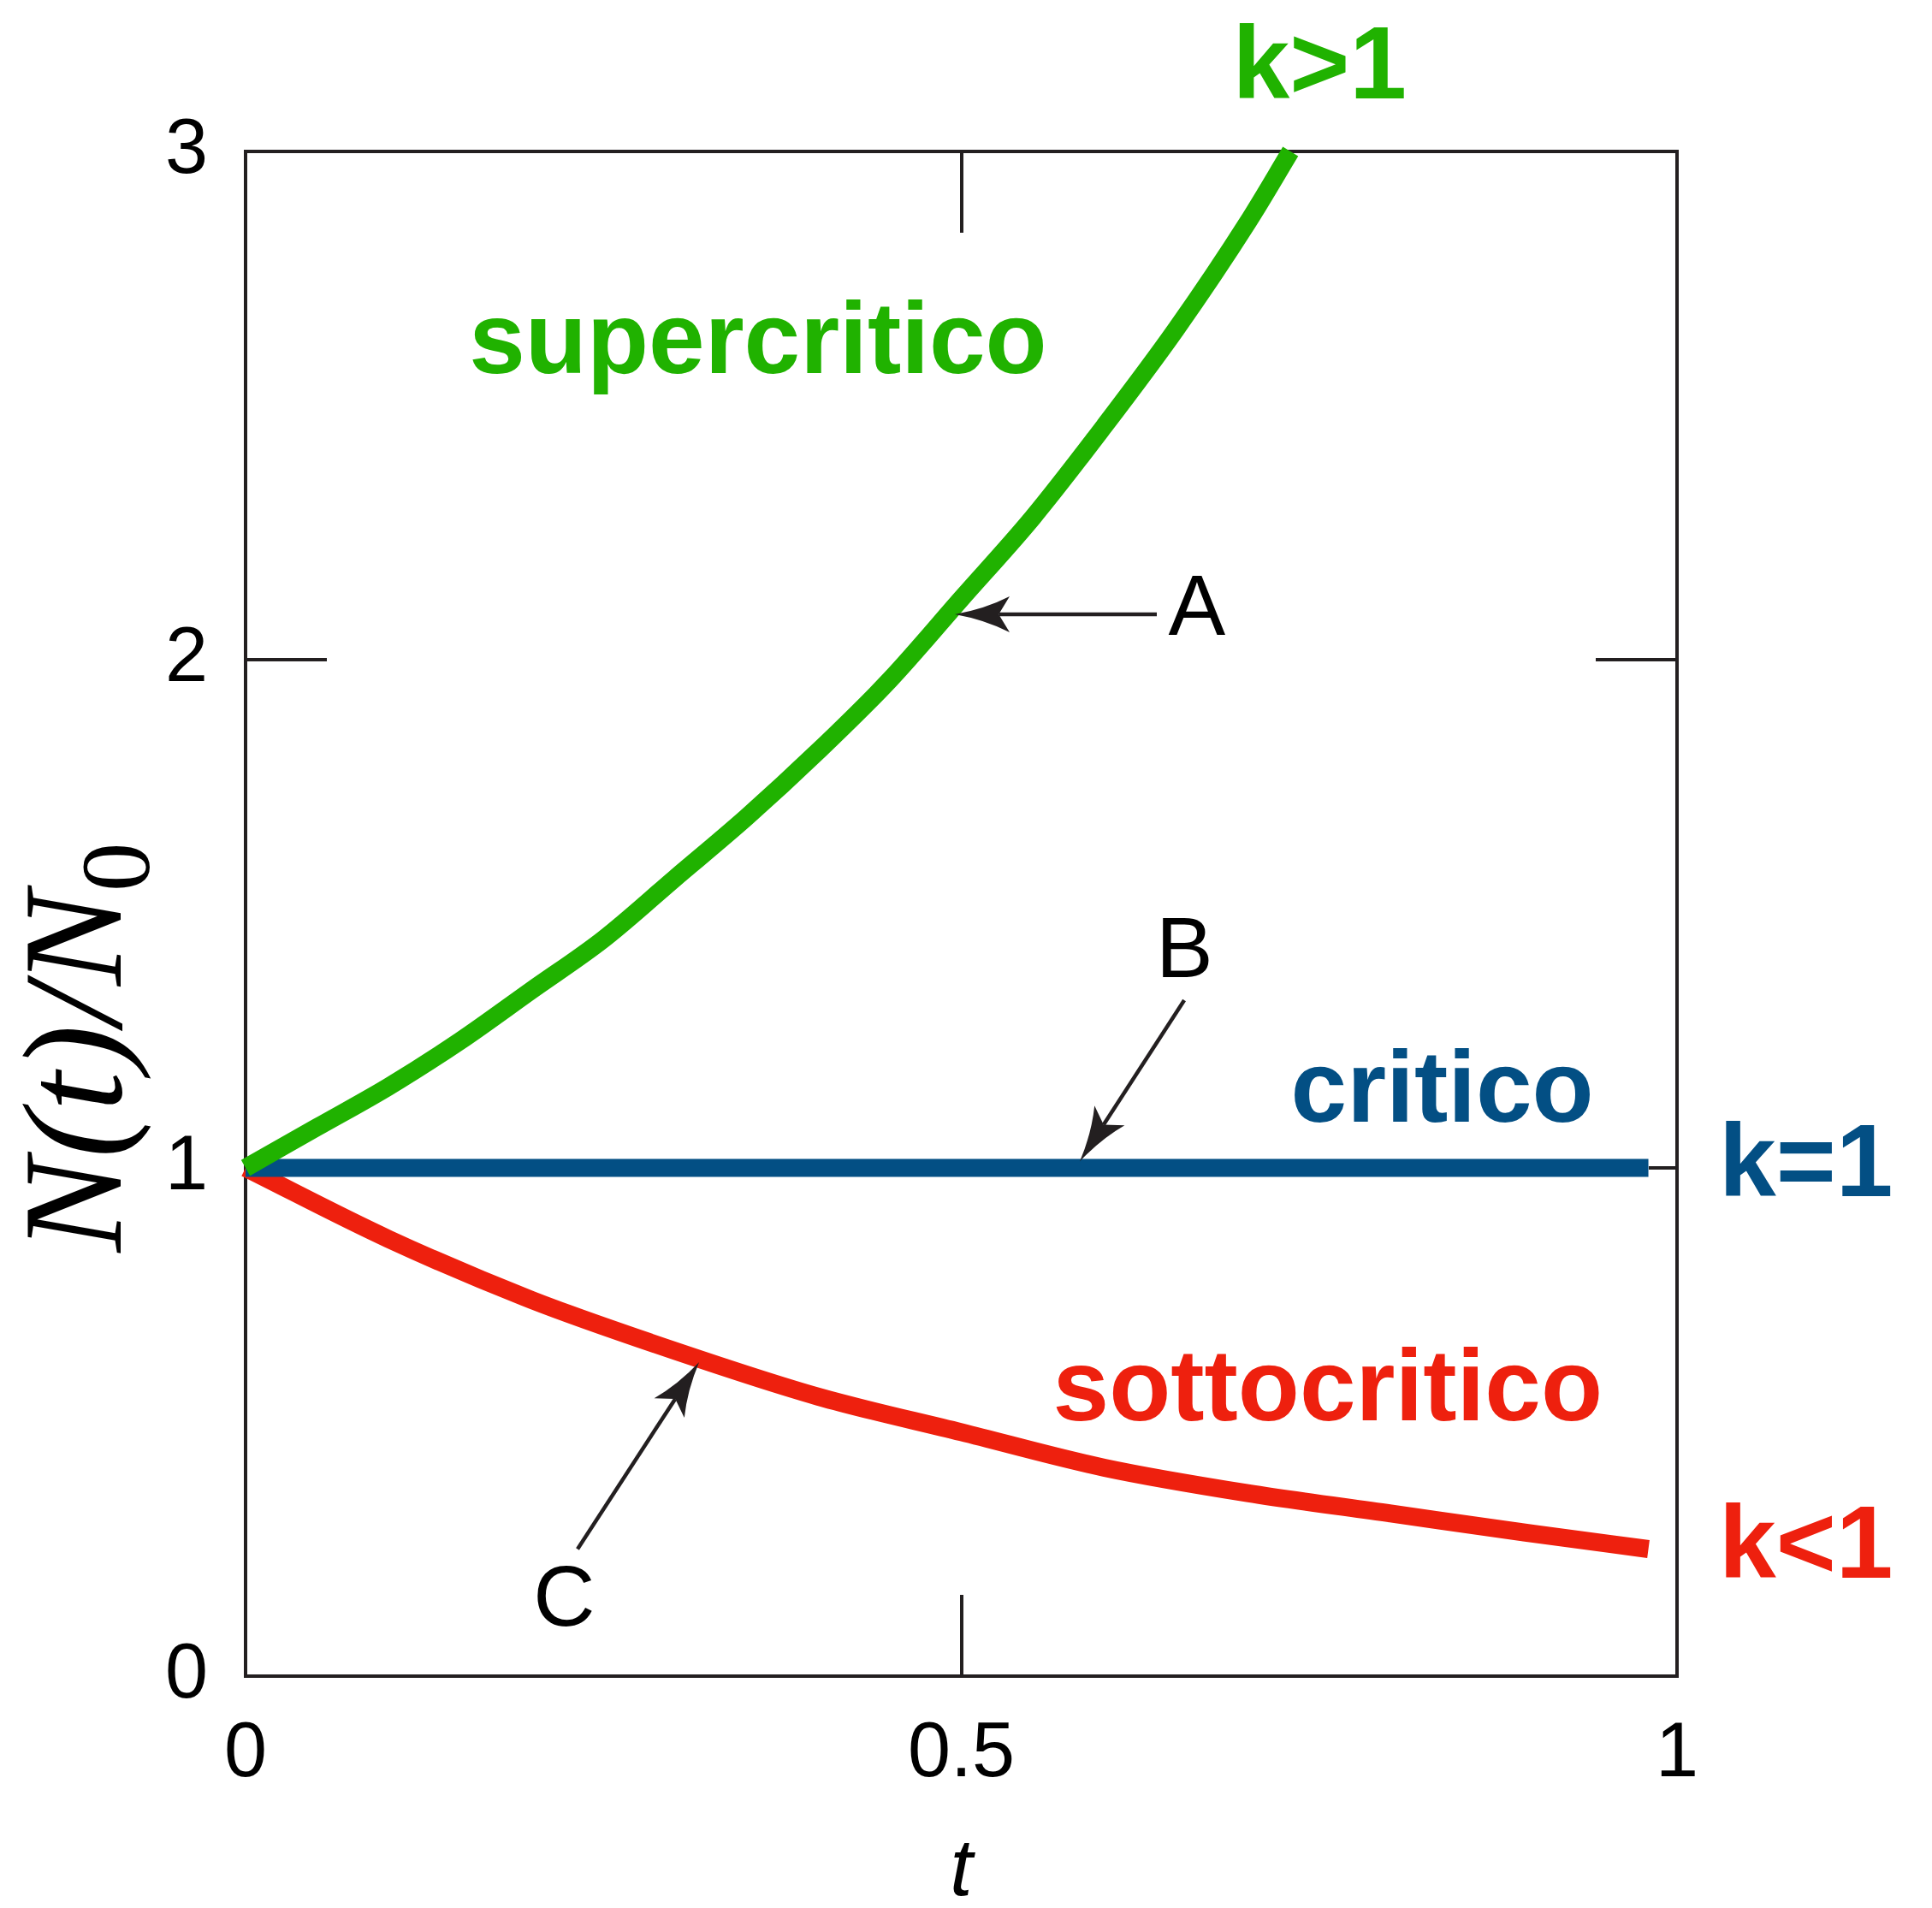 The width and height of the screenshot is (1932, 1908). What do you see at coordinates (186, 654) in the screenshot?
I see `y-tick-label: 2` at bounding box center [186, 654].